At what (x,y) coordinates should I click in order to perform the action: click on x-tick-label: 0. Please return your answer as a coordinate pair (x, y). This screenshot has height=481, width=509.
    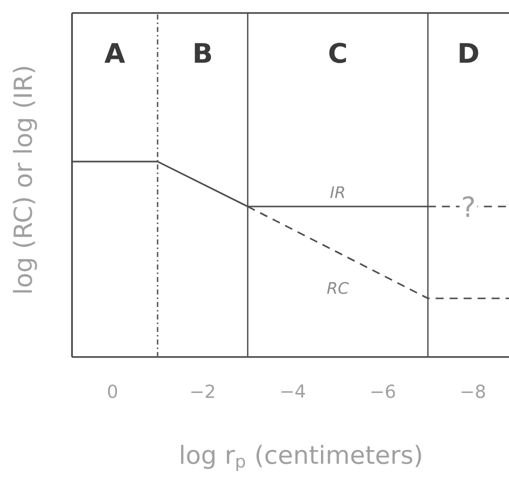
    Looking at the image, I should click on (113, 391).